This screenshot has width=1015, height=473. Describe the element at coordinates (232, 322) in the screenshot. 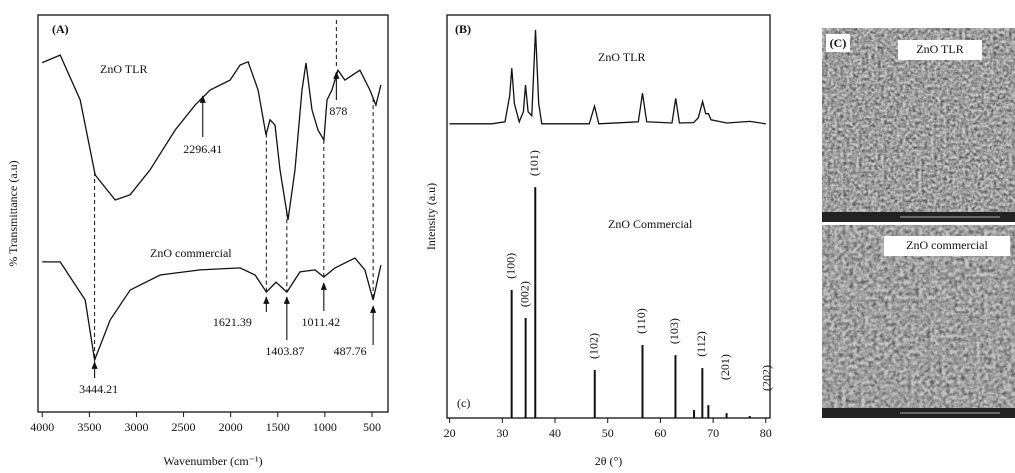

I see `annotation: 1621.39` at that location.